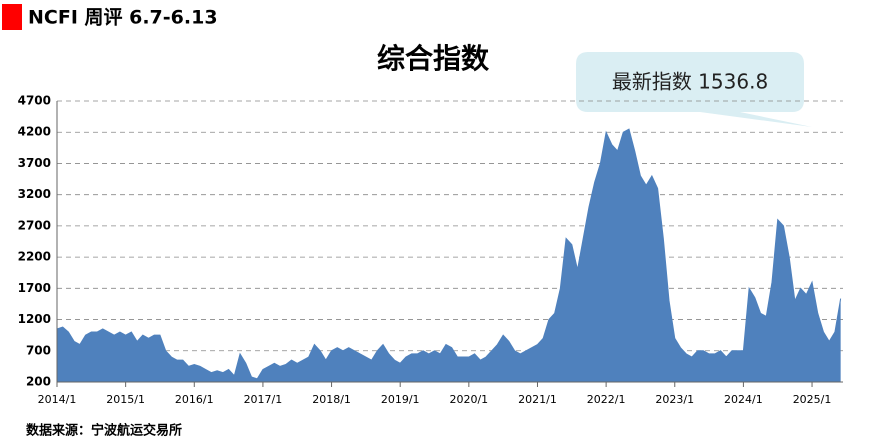 The width and height of the screenshot is (870, 448). I want to click on annotation: 最新指数 1536.8, so click(690, 82).